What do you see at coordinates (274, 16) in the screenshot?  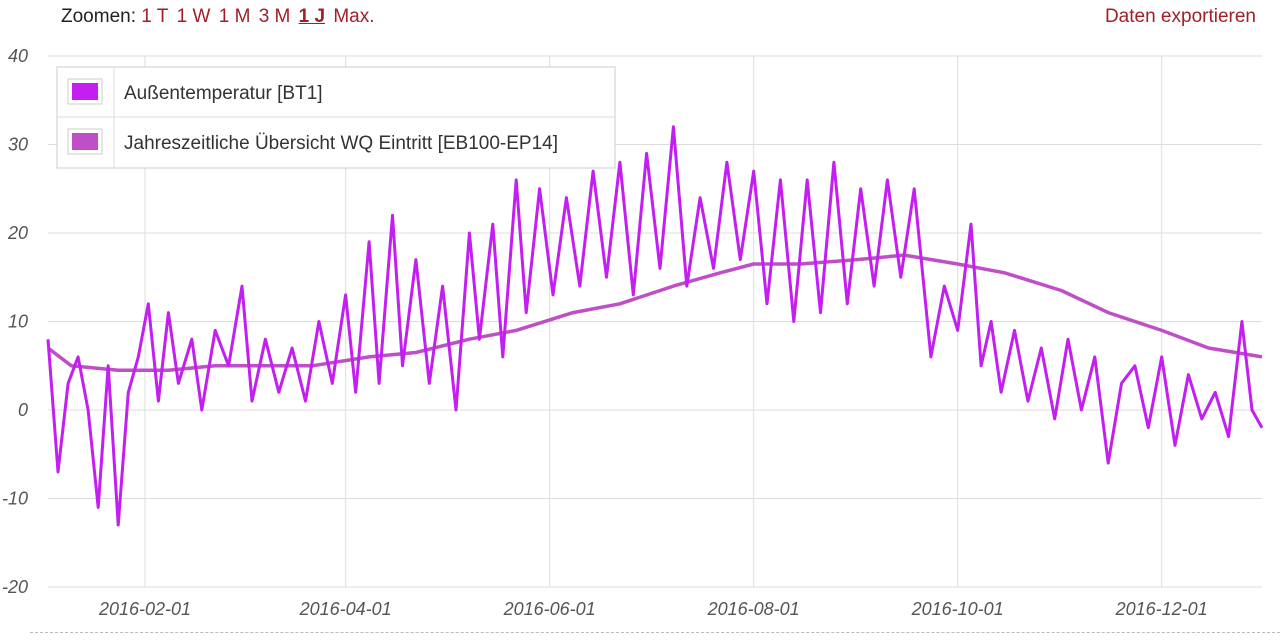 I see `zoom-3-months-link: 3 M` at bounding box center [274, 16].